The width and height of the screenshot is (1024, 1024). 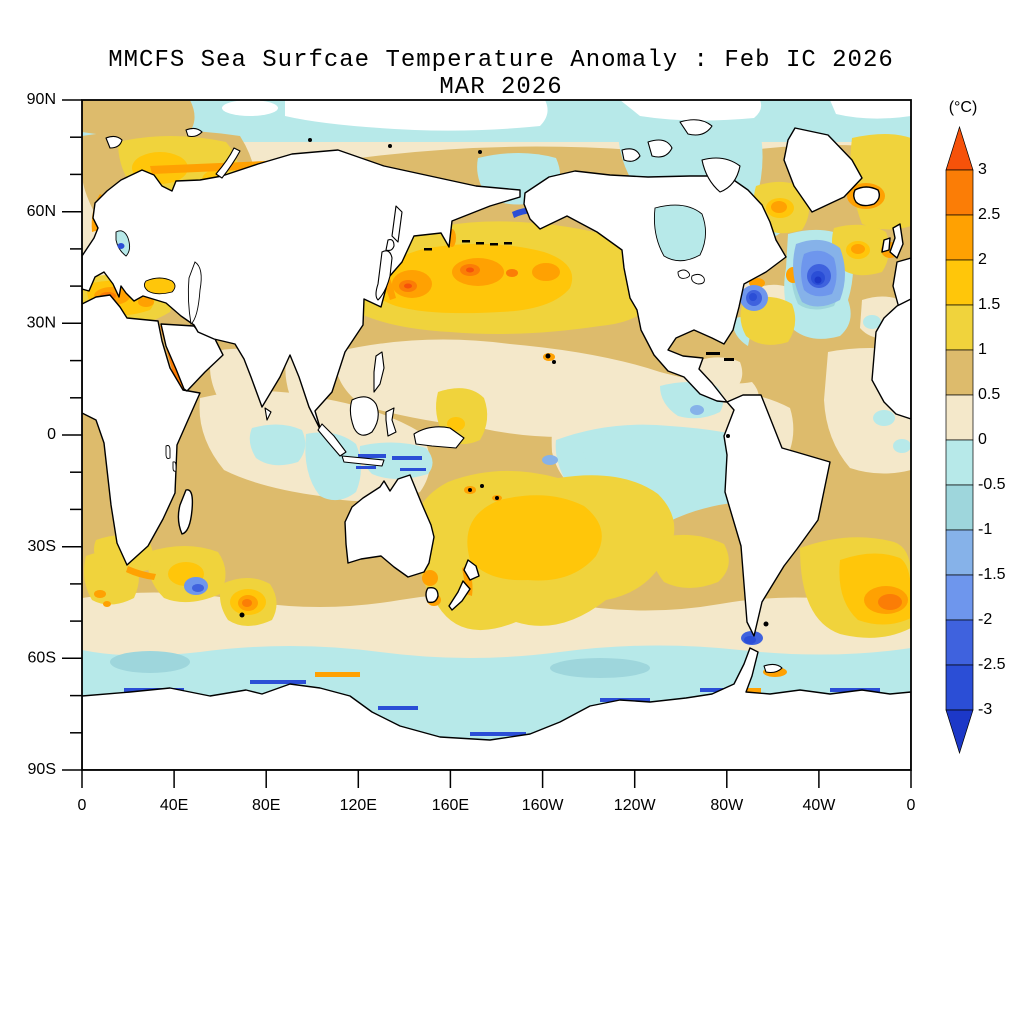 I want to click on land-north-america, so click(x=655, y=286).